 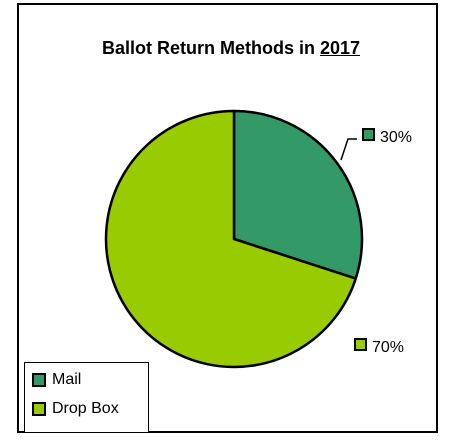 What do you see at coordinates (368, 134) in the screenshot?
I see `data-label-swatch-mail` at bounding box center [368, 134].